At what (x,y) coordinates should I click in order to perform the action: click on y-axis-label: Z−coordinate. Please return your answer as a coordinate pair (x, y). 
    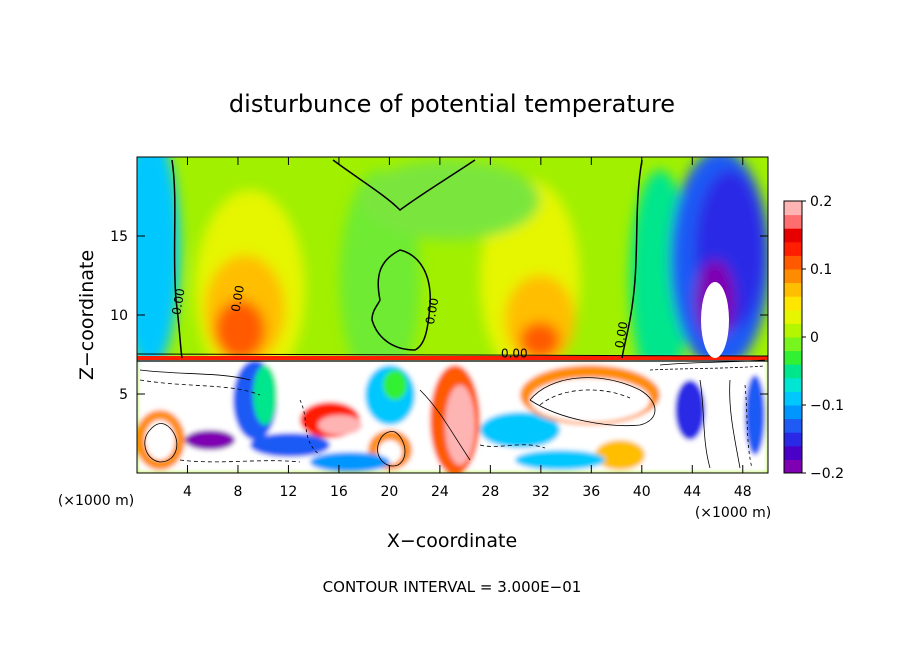
    Looking at the image, I should click on (87, 315).